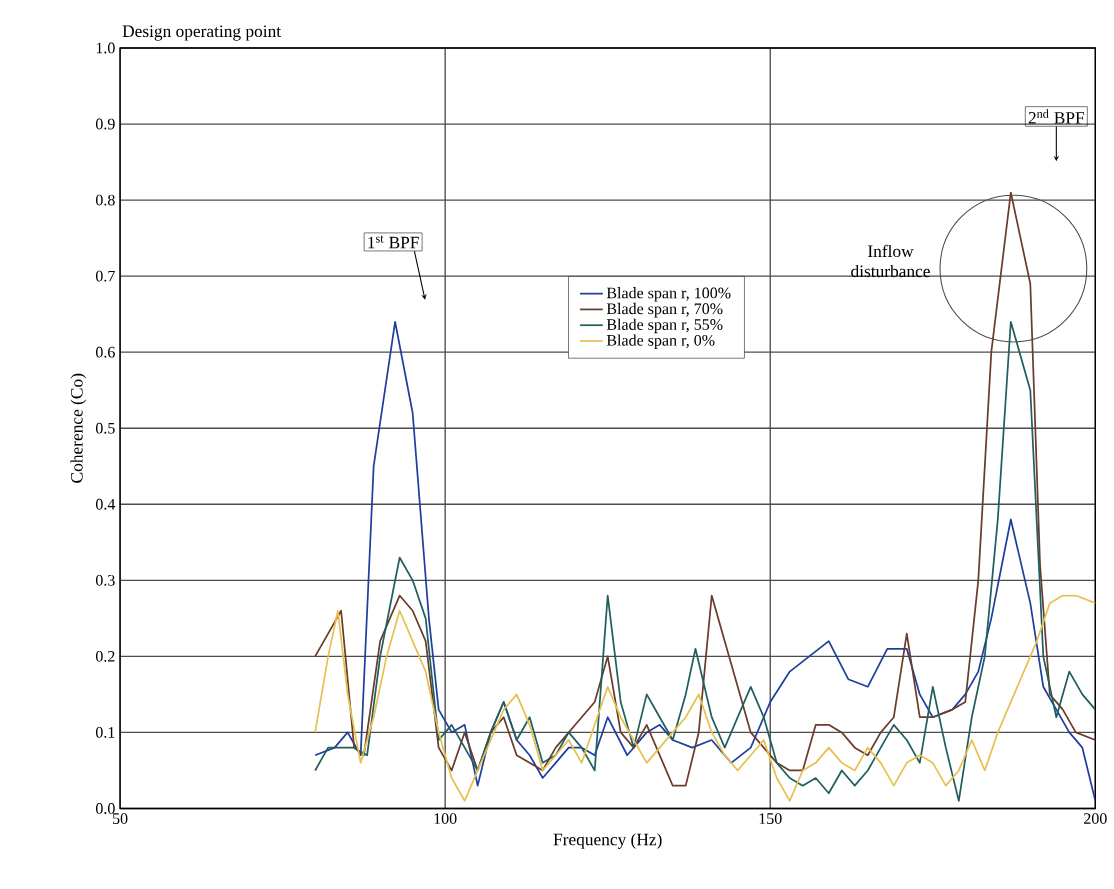 This screenshot has height=889, width=1114. Describe the element at coordinates (105, 657) in the screenshot. I see `y-tick-label: 0.2` at that location.